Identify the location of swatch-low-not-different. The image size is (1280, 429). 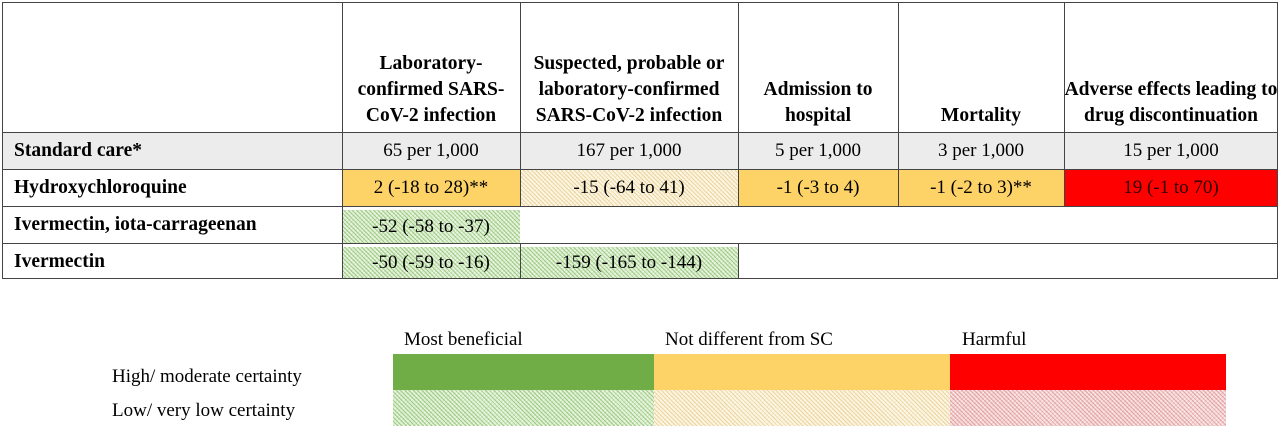
(802, 408).